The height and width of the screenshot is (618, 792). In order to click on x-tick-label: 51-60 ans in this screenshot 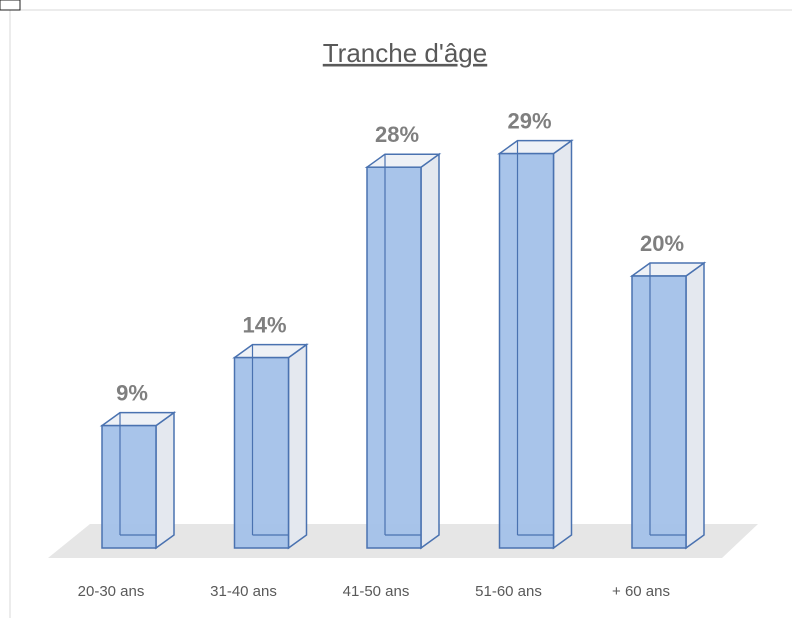, I will do `click(508, 591)`.